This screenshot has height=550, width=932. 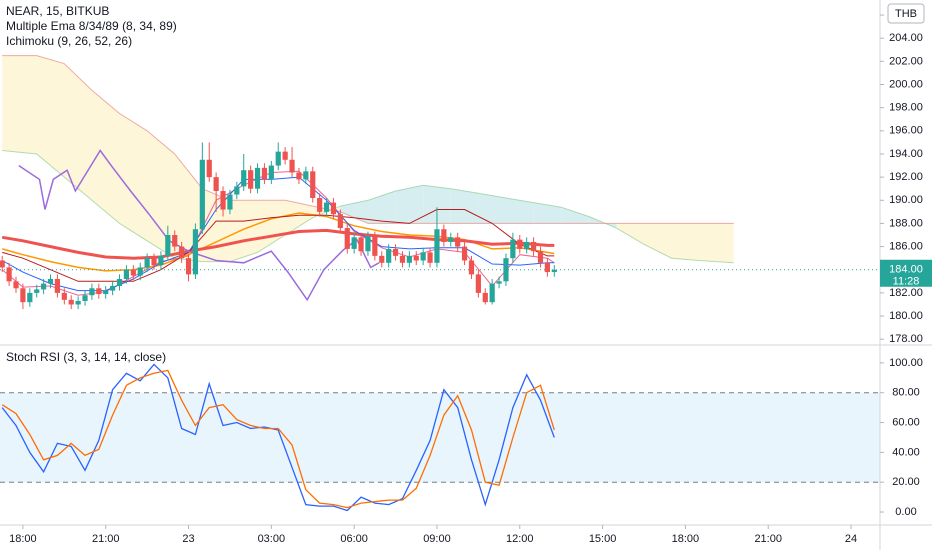 What do you see at coordinates (906, 223) in the screenshot?
I see `y-tick-label: 188.00` at bounding box center [906, 223].